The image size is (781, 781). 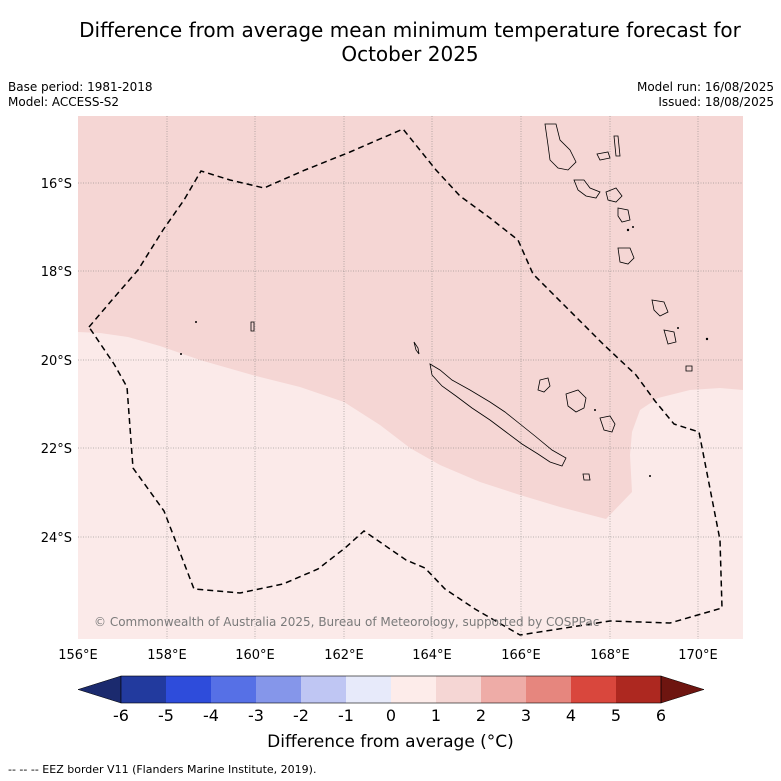 I want to click on loyalty-mare-island, so click(x=607, y=424).